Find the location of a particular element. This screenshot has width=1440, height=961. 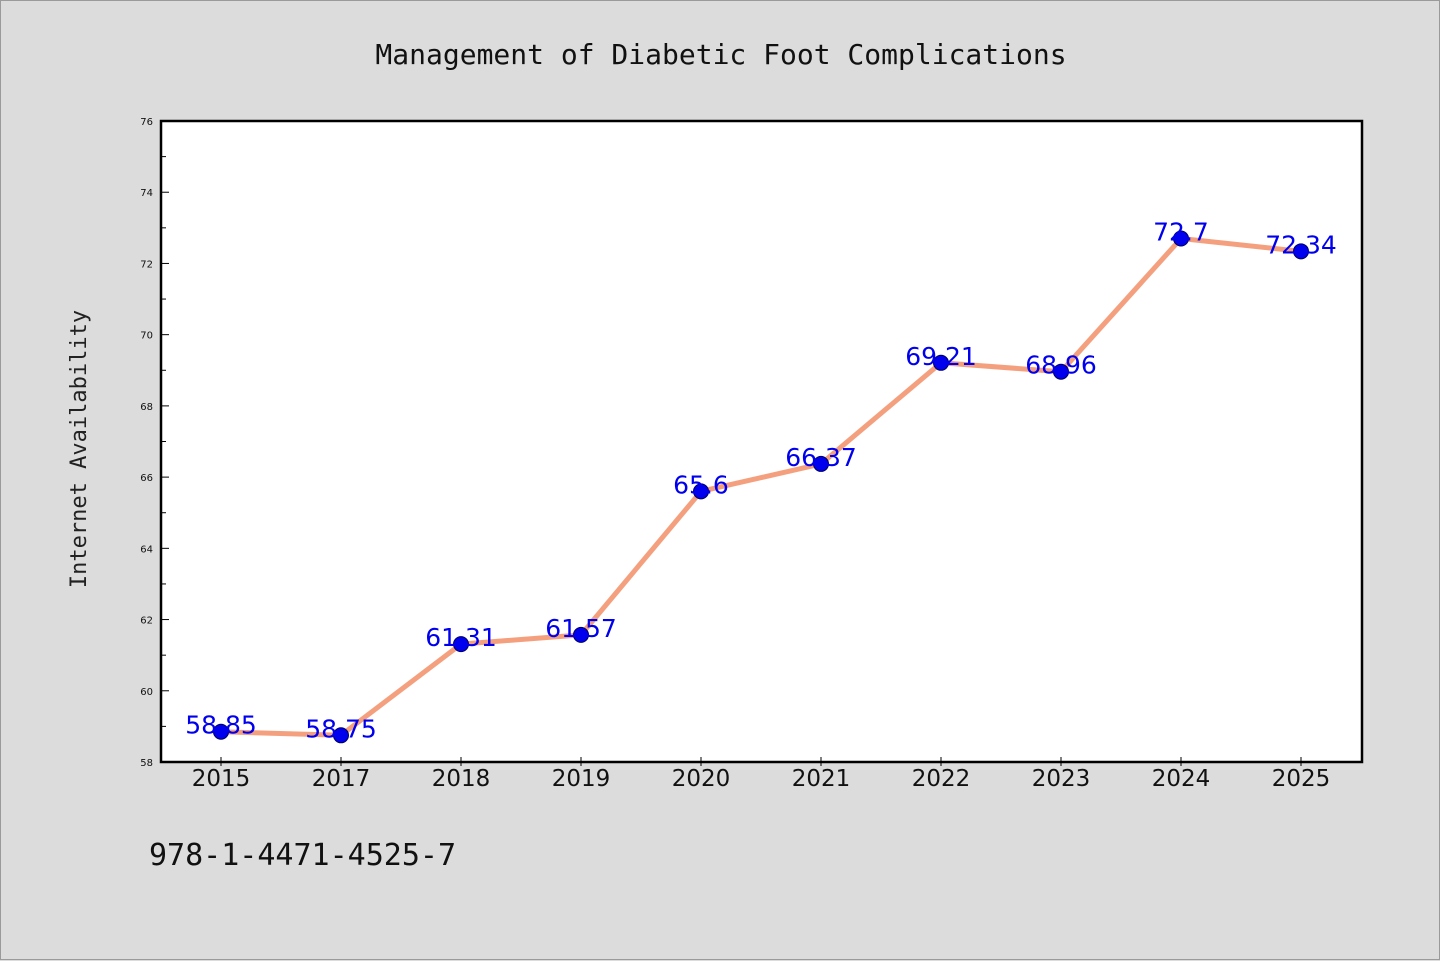

y-tick-label: 74 is located at coordinates (146, 193).